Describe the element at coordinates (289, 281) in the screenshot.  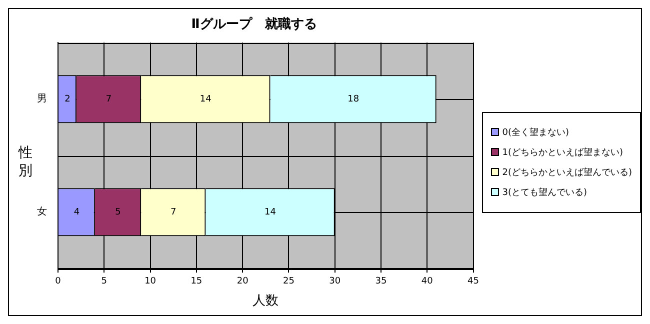
I see `x-tick-label: 25` at that location.